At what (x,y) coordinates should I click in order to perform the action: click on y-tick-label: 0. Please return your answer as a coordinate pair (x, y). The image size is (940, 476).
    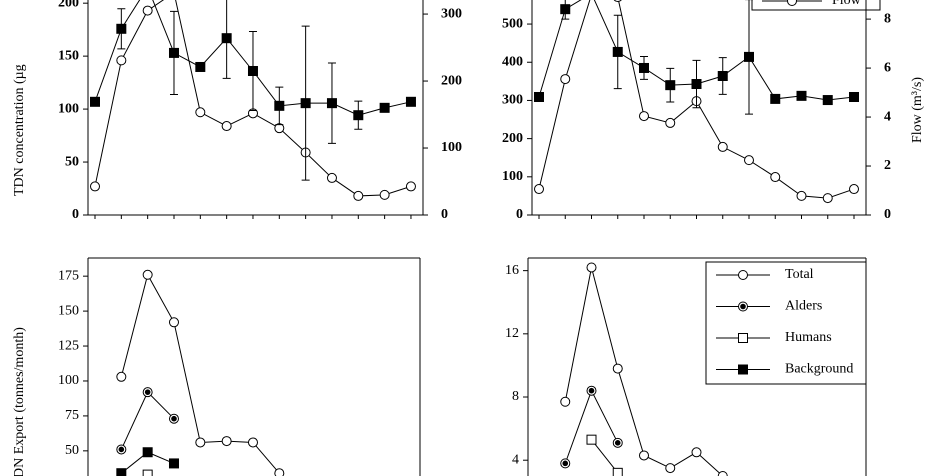
    Looking at the image, I should click on (75, 214).